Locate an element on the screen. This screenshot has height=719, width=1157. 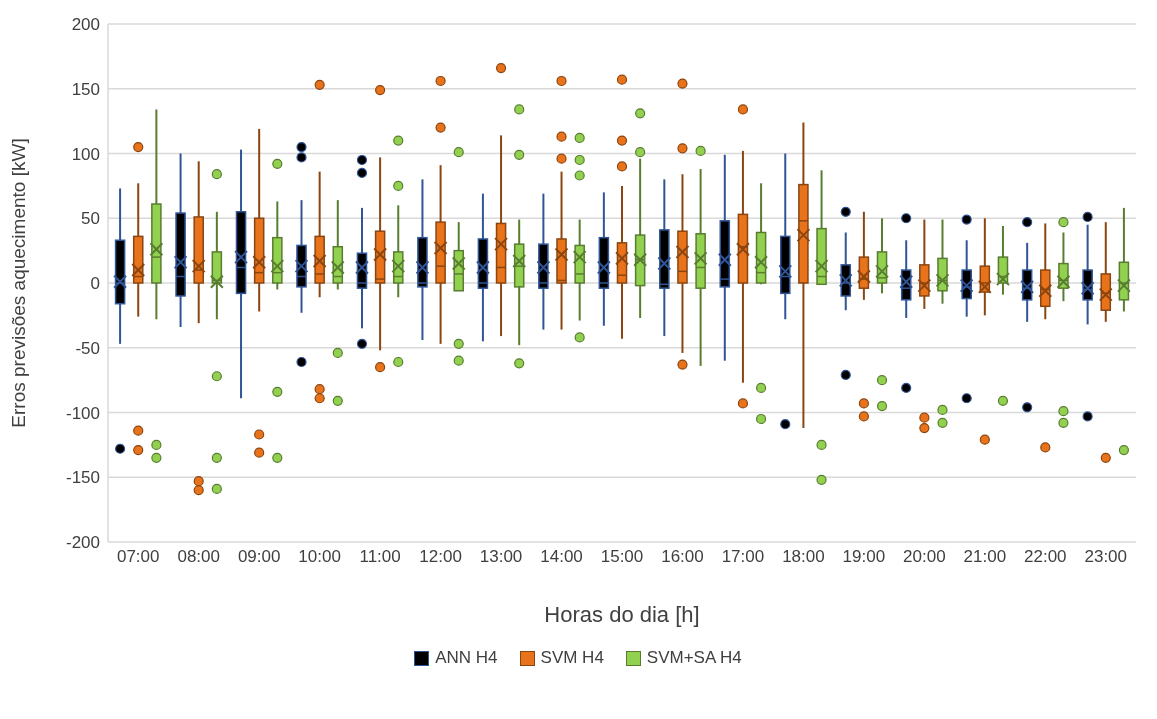
x-tick-label: 09:00 is located at coordinates (259, 557).